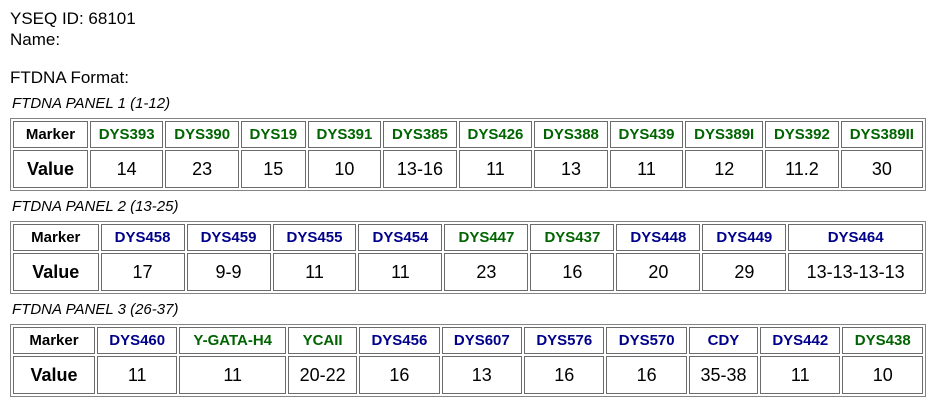 The image size is (936, 419). I want to click on marker-value-dys393: 14, so click(126, 169).